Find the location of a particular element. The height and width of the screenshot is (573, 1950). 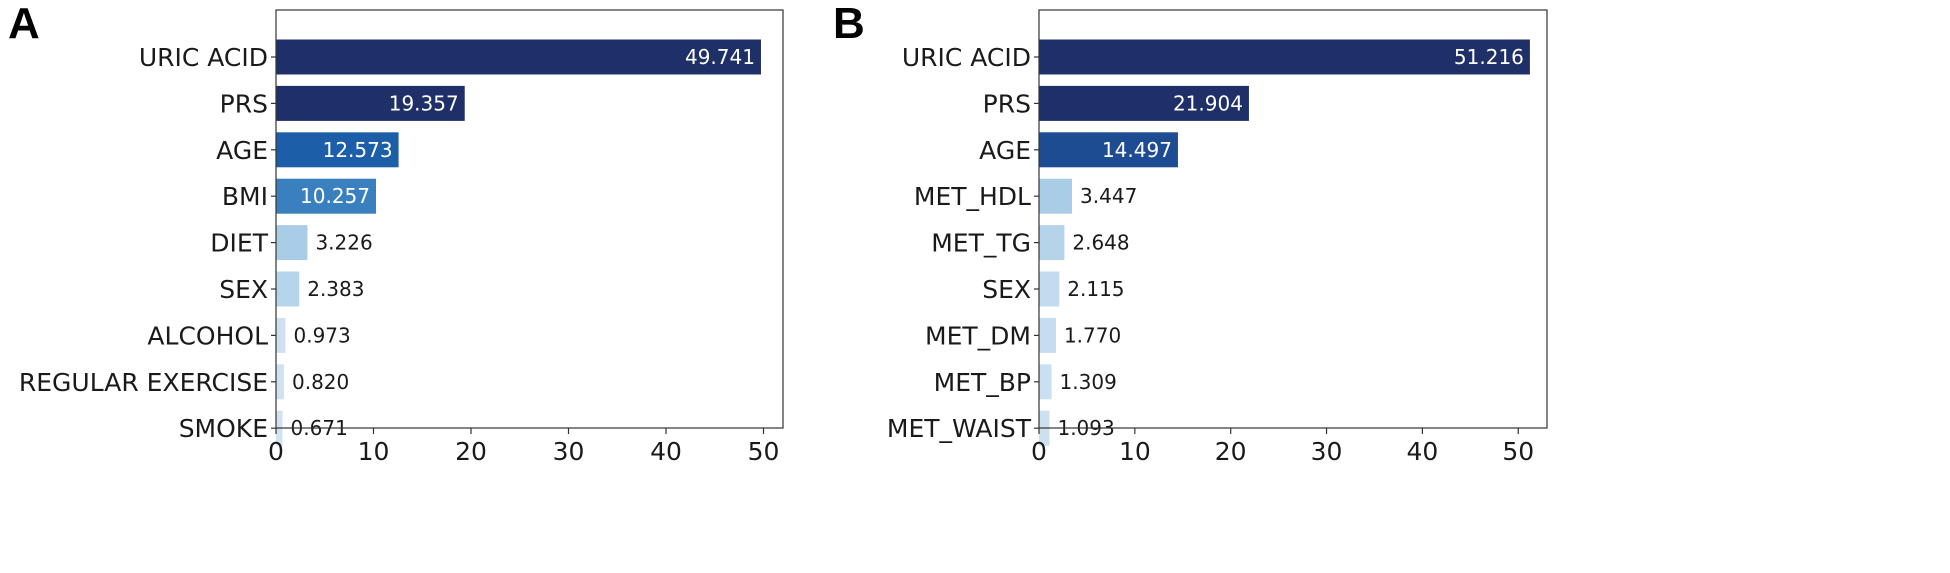

category-label-met-bp: MET_BP is located at coordinates (982, 382).